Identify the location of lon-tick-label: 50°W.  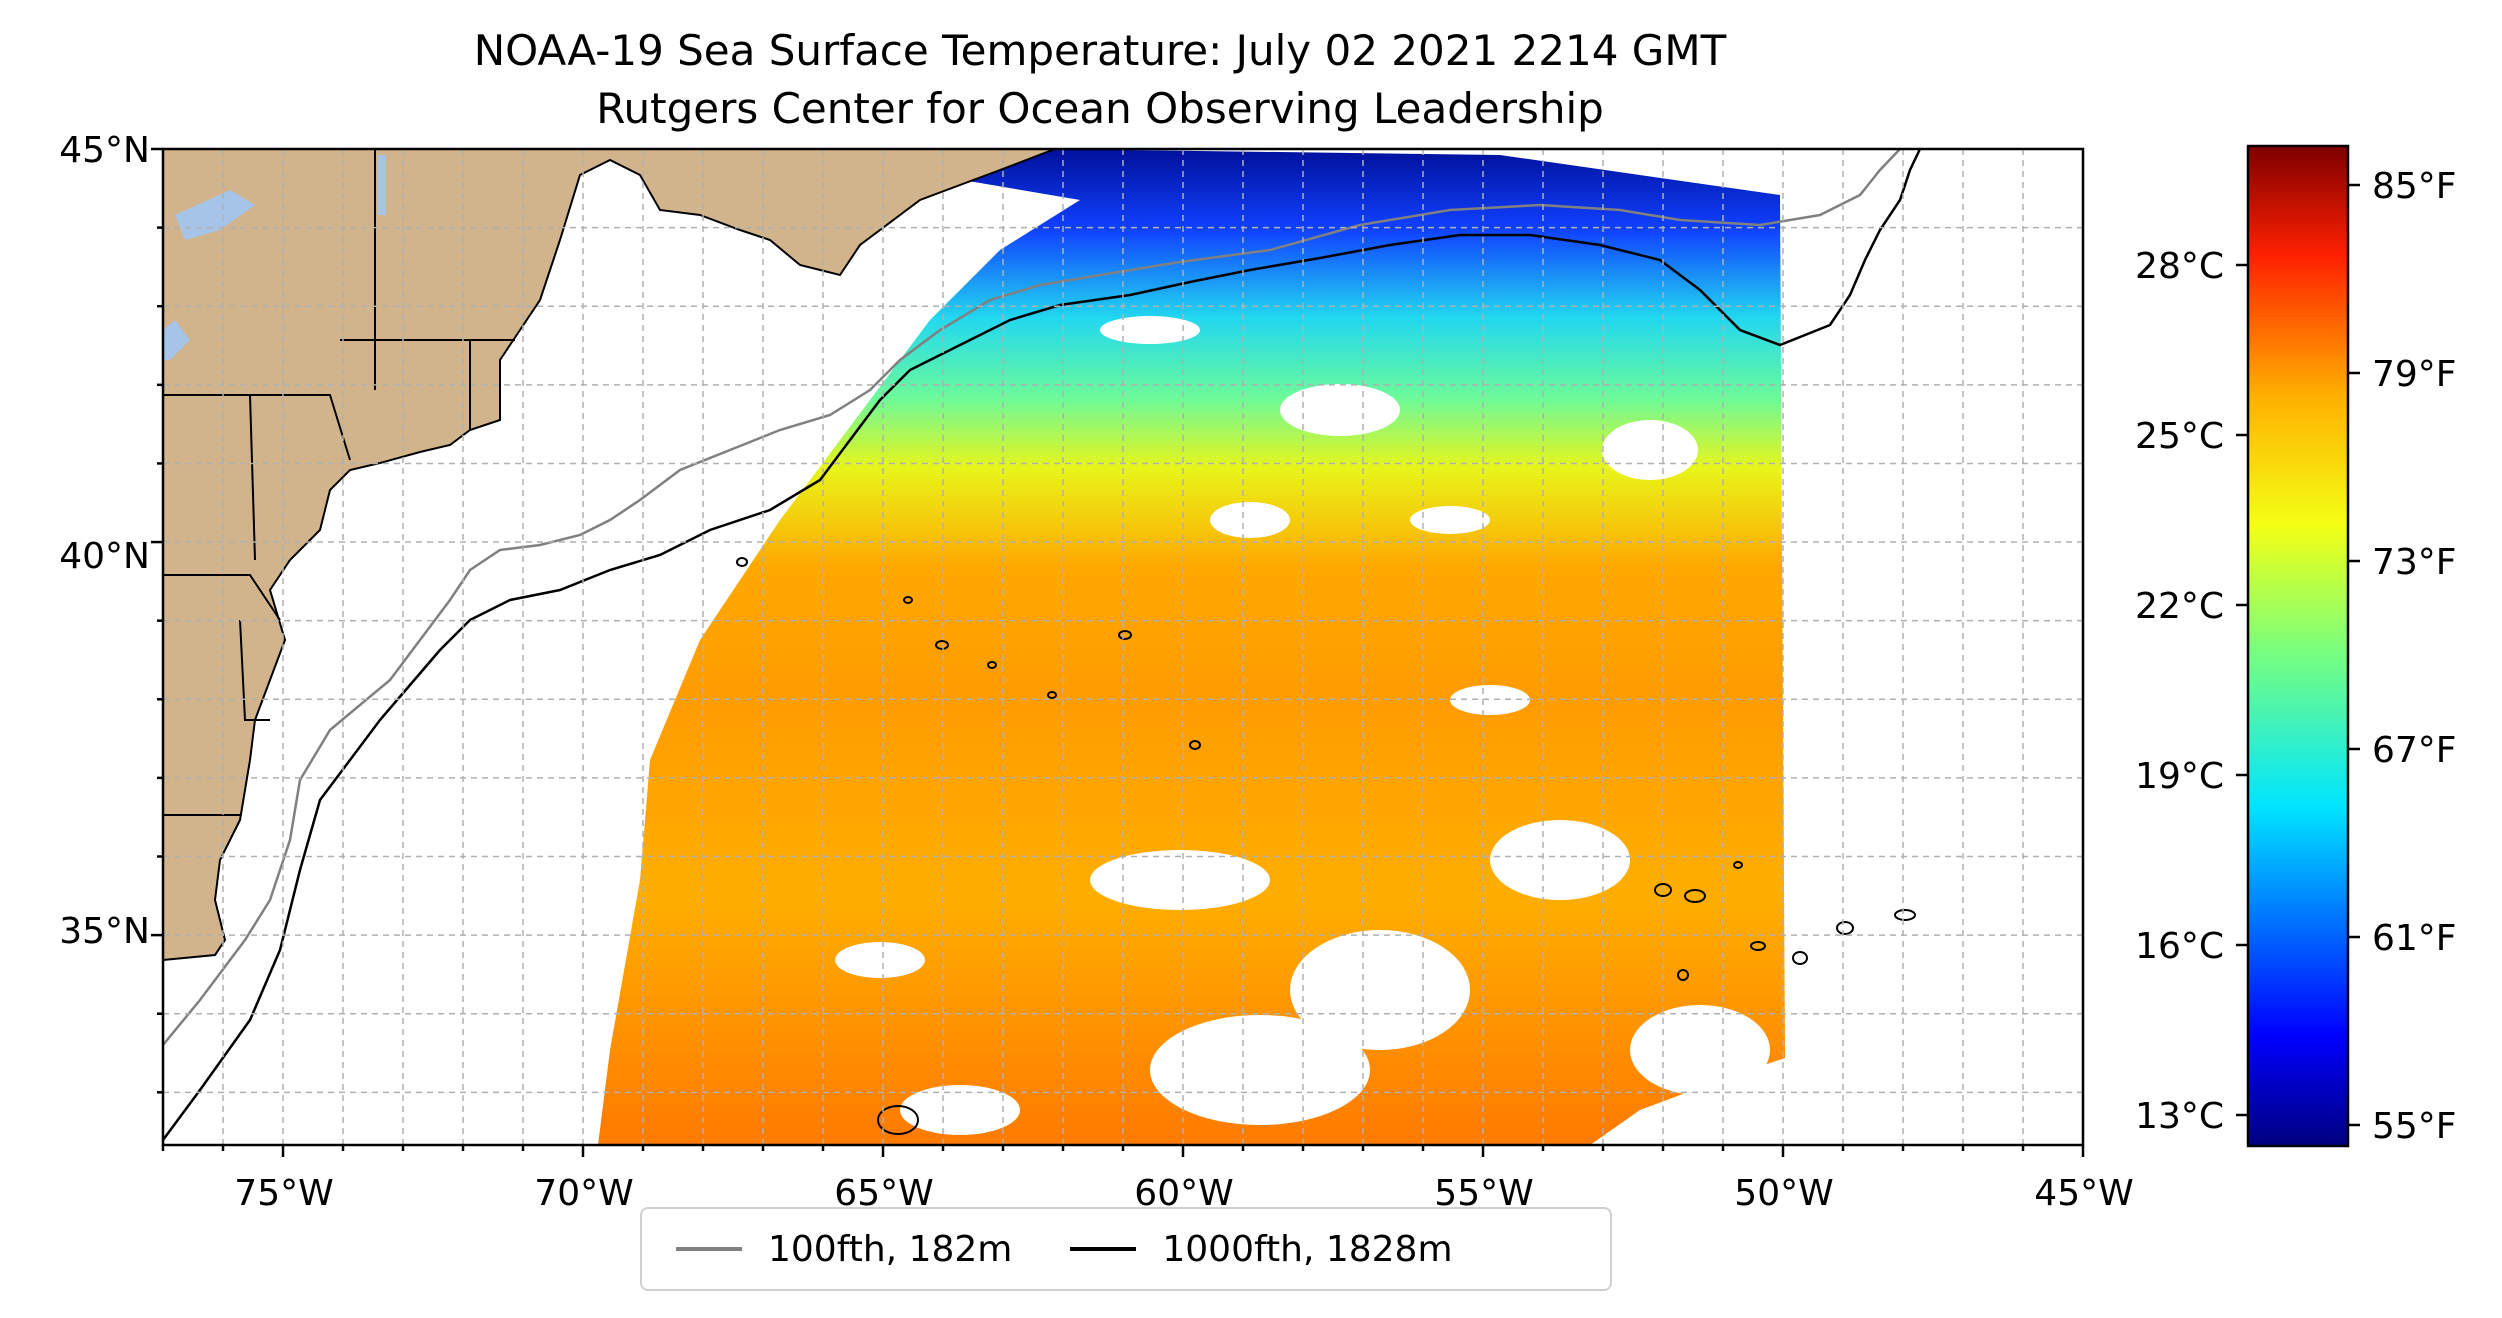
(1783, 1193).